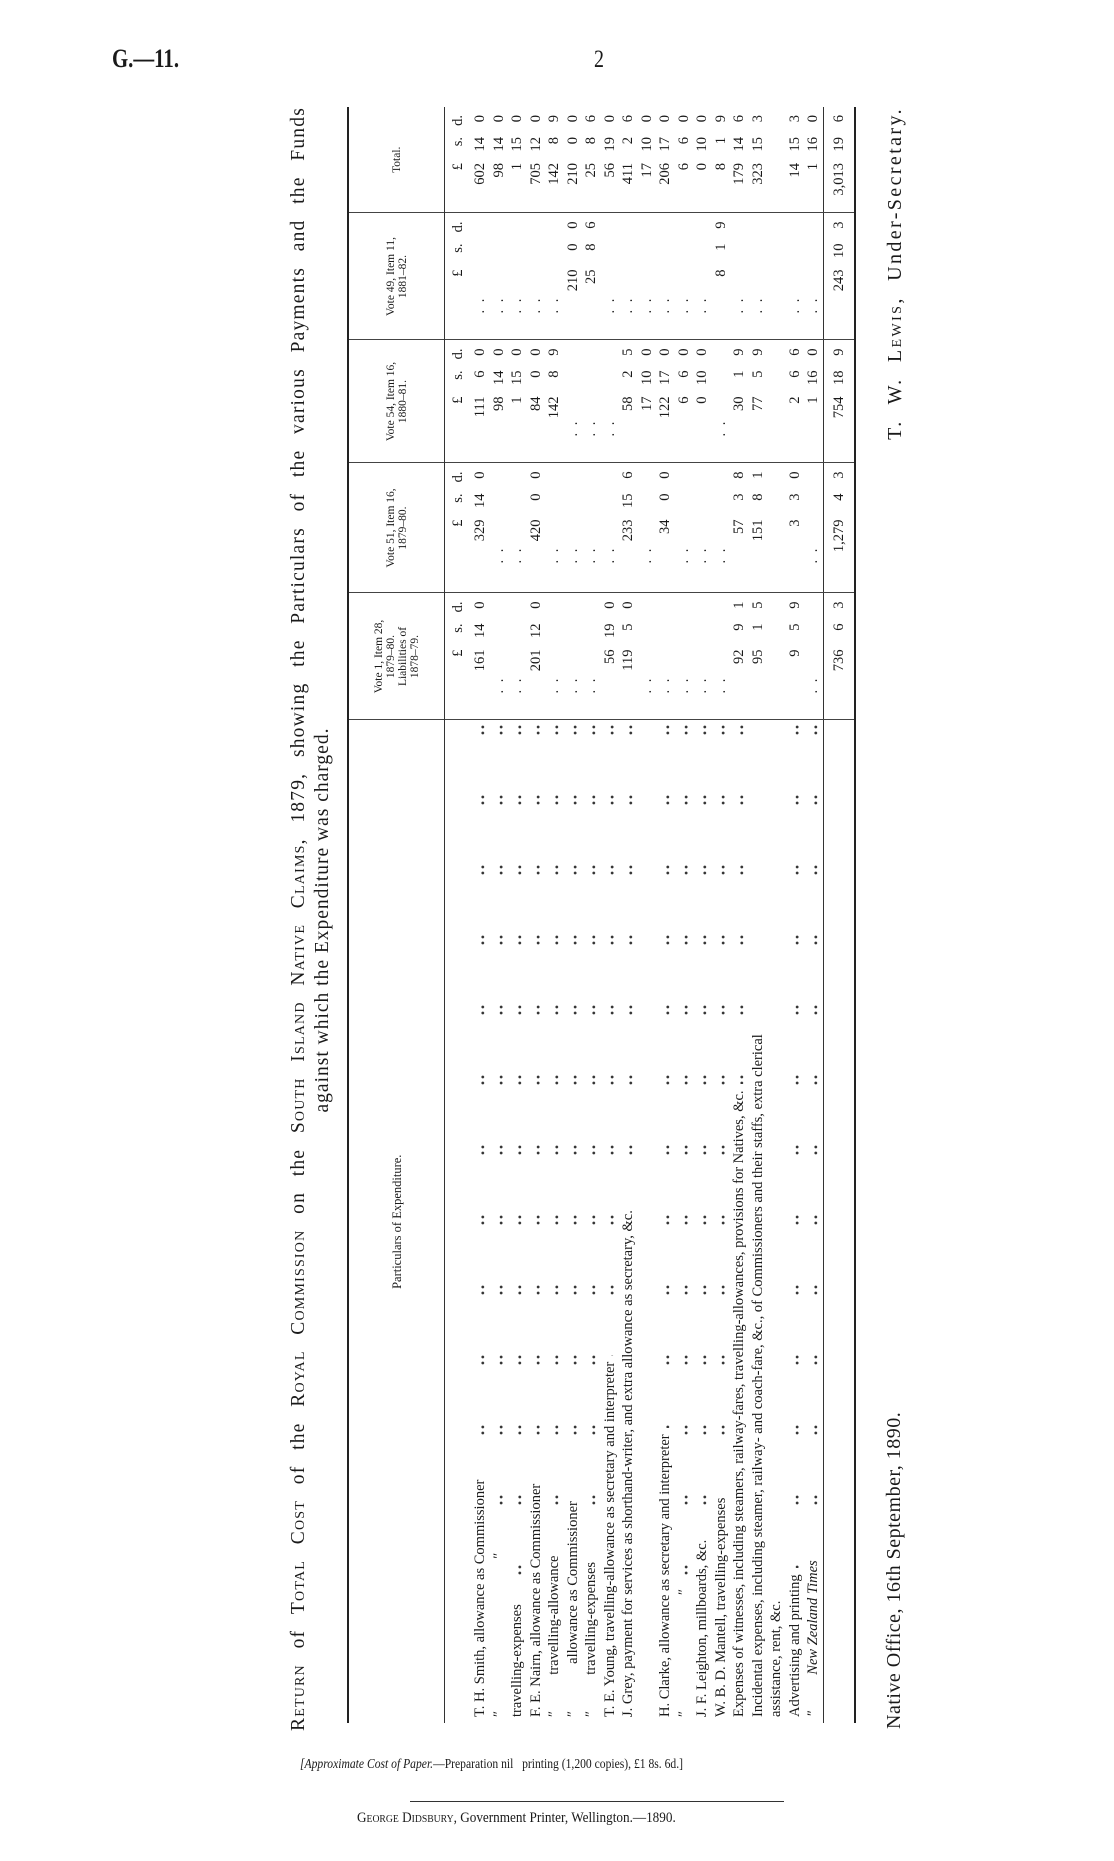  I want to click on amount: 323 15 3, so click(758, 160).